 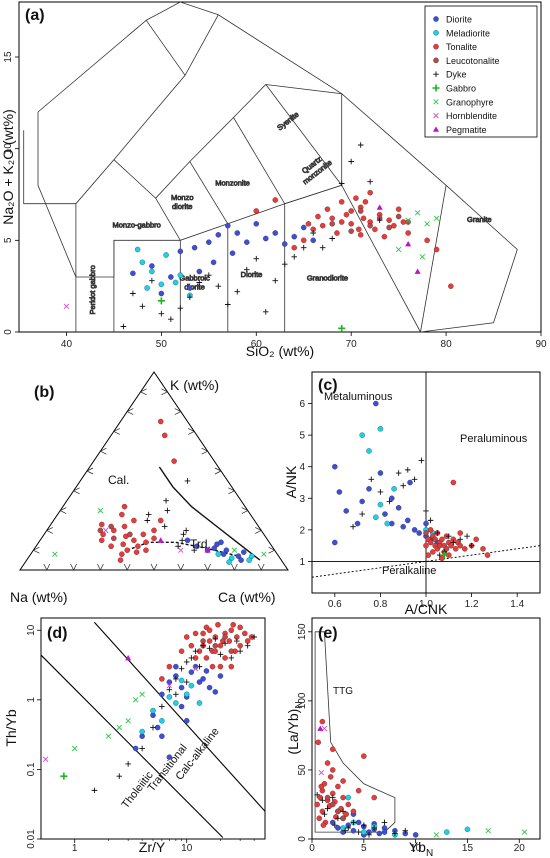 I want to click on panel-d-field-lines, so click(x=153, y=729).